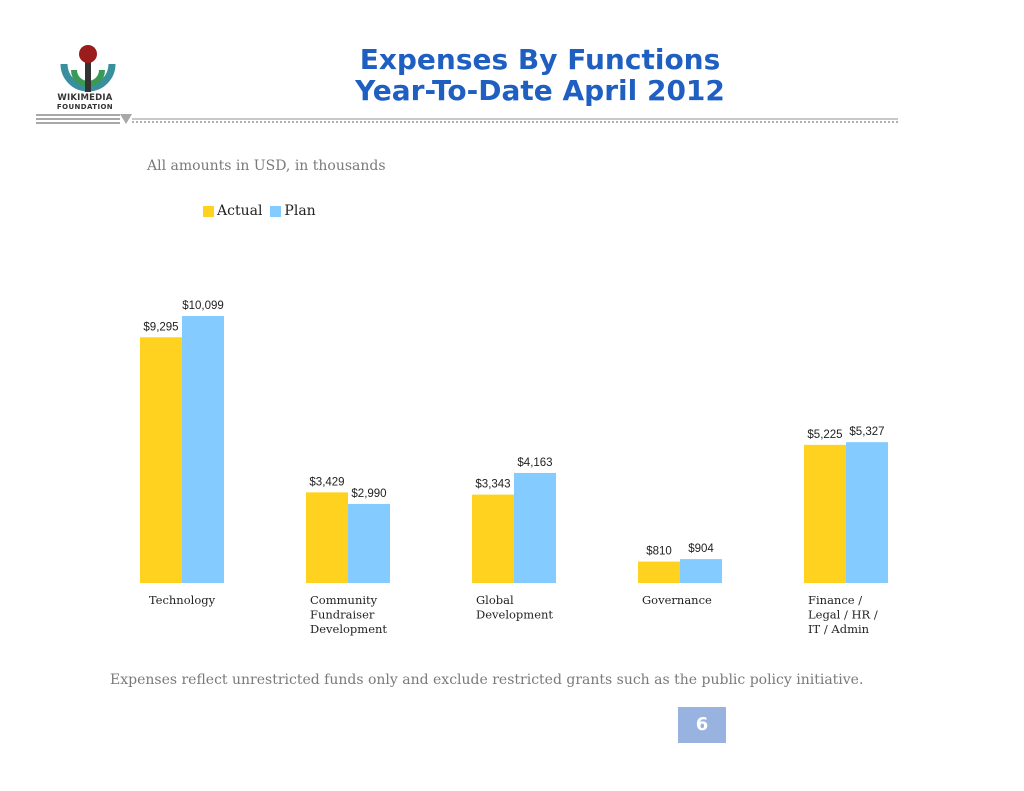 This screenshot has height=791, width=1024. I want to click on logo-wordmark: WIKIMEDIA FOUNDATION, so click(85, 102).